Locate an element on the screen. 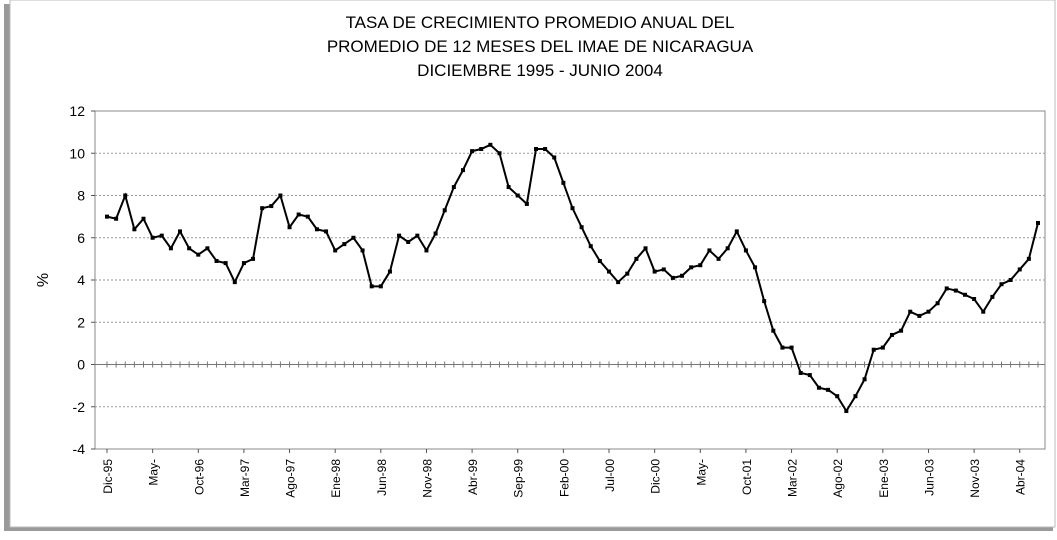 This screenshot has height=540, width=1057. x-tick-label: Nov-03 is located at coordinates (975, 478).